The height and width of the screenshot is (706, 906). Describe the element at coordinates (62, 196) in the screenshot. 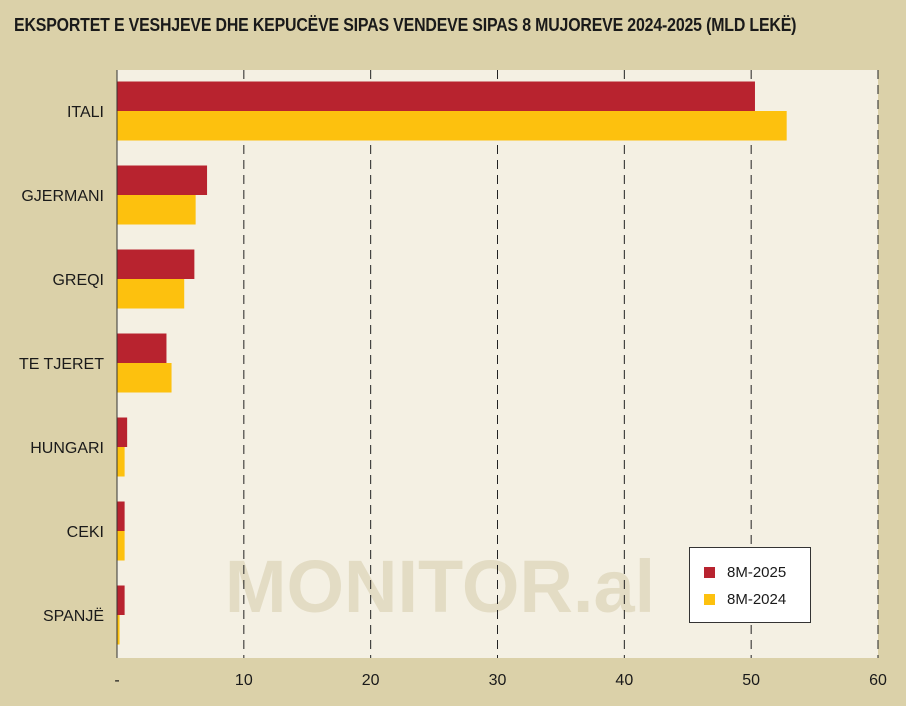

I see `category-label: GJERMANI` at that location.